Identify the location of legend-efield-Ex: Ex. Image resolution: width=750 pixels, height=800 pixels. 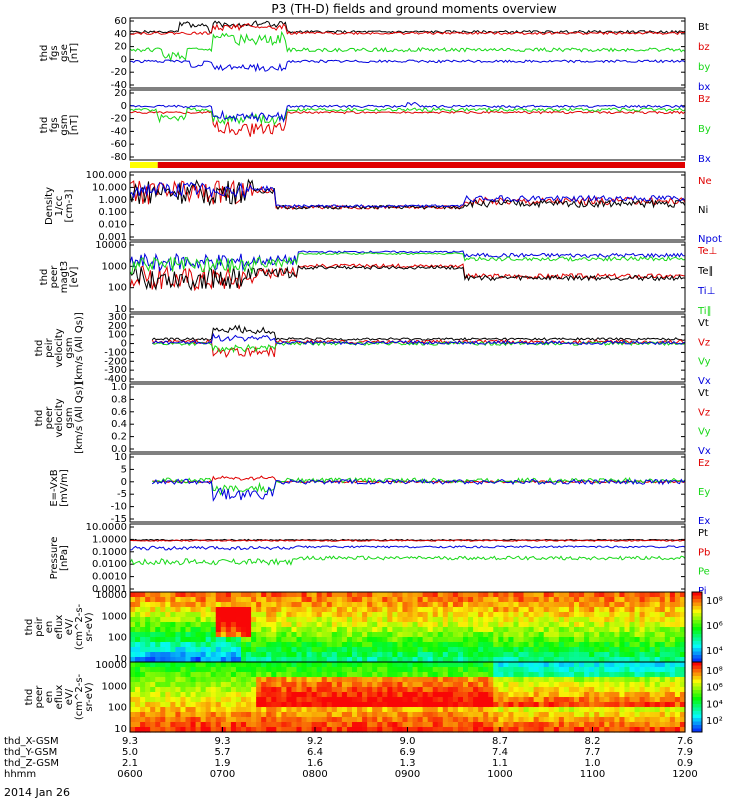
(704, 521).